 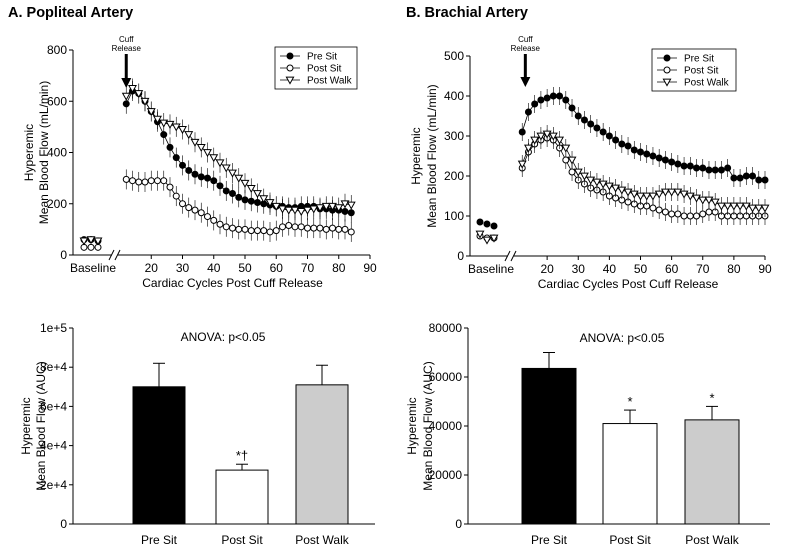 I want to click on y-tick-label: 0, so click(x=63, y=524).